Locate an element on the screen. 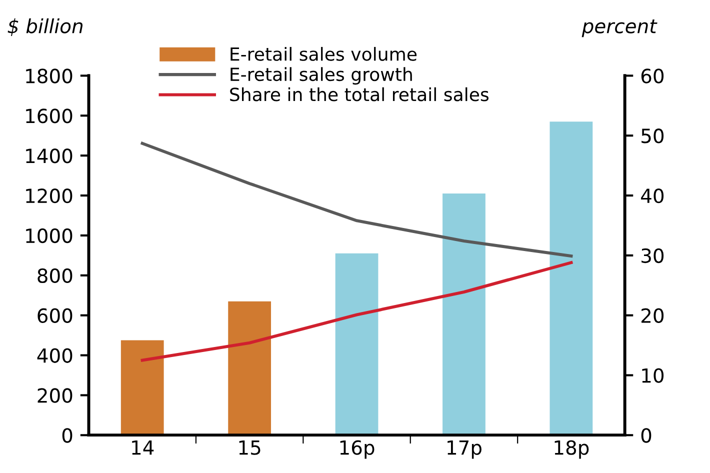 The width and height of the screenshot is (710, 473). y2-tick-label: 10 is located at coordinates (653, 375).